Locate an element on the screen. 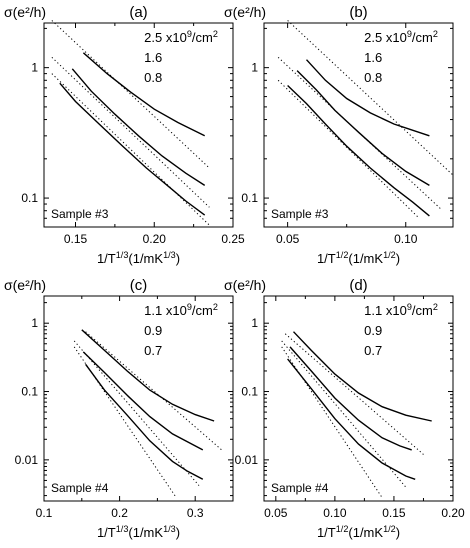 This screenshot has width=470, height=548. x-tick-label: 0.3 is located at coordinates (195, 513).